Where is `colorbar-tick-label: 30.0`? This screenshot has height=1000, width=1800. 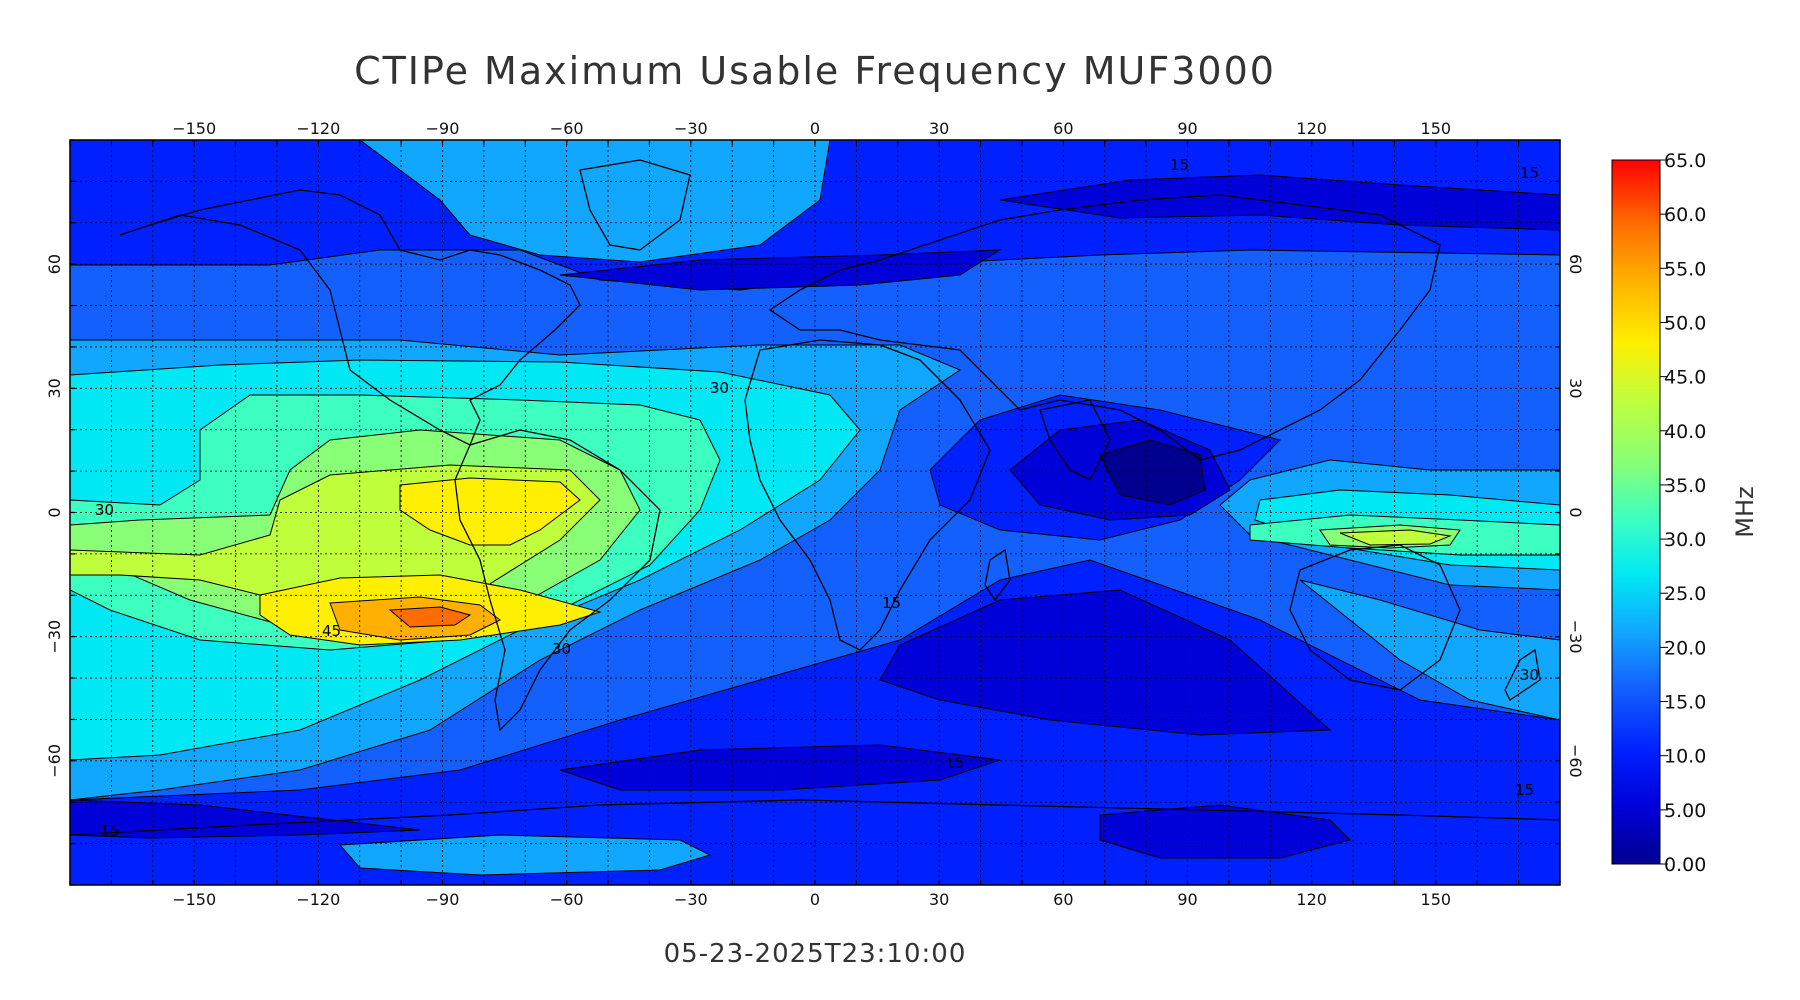 colorbar-tick-label: 30.0 is located at coordinates (1685, 540).